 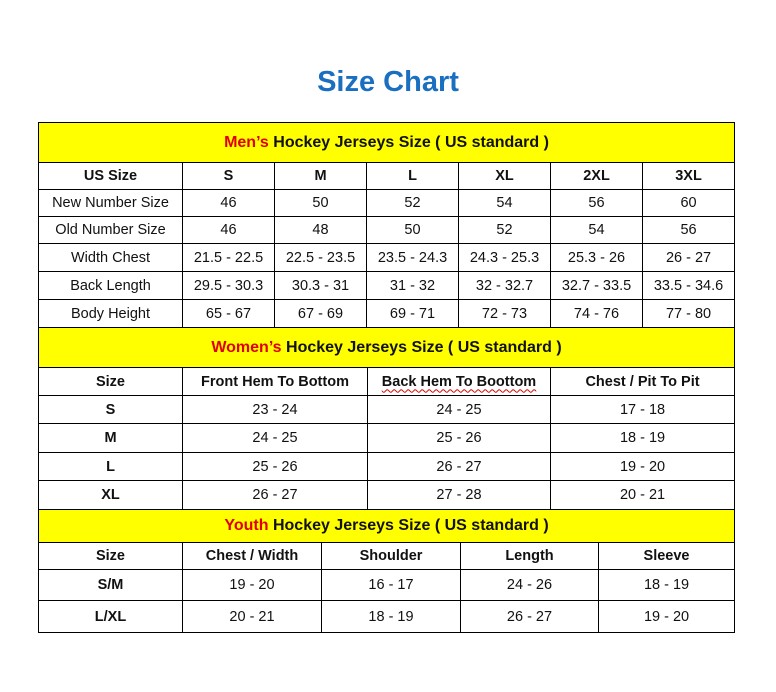 I want to click on table-cell: 48, so click(x=320, y=230).